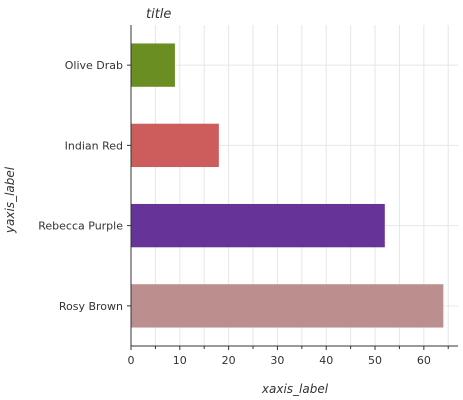  Describe the element at coordinates (94, 145) in the screenshot. I see `y-tick-label: Indian Red` at that location.